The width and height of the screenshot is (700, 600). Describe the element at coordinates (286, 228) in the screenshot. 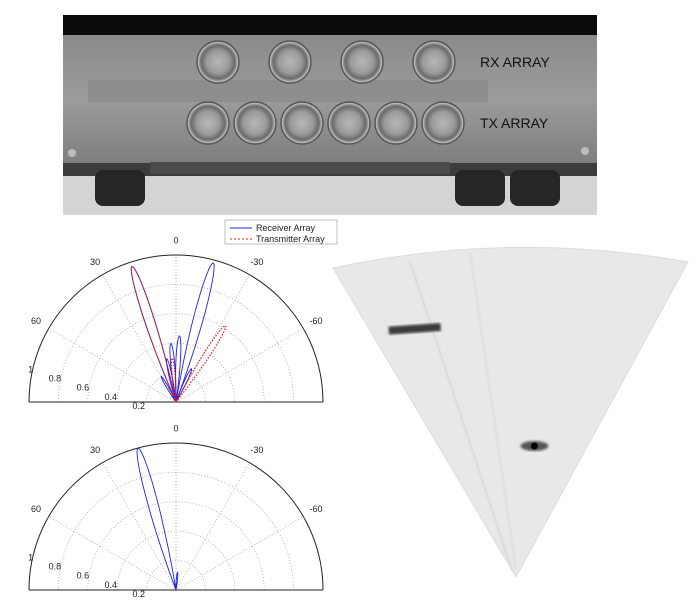

I see `legend-receiver-label: Receiver Array` at that location.